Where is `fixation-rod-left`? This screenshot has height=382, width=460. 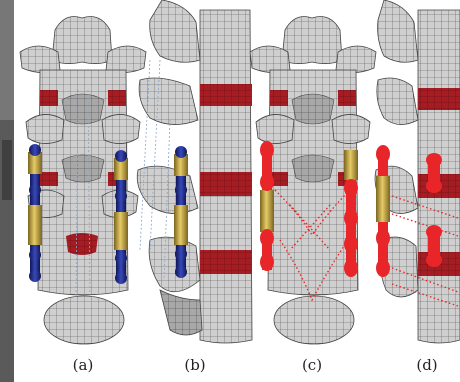 fixation-rod-left is located at coordinates (35, 213).